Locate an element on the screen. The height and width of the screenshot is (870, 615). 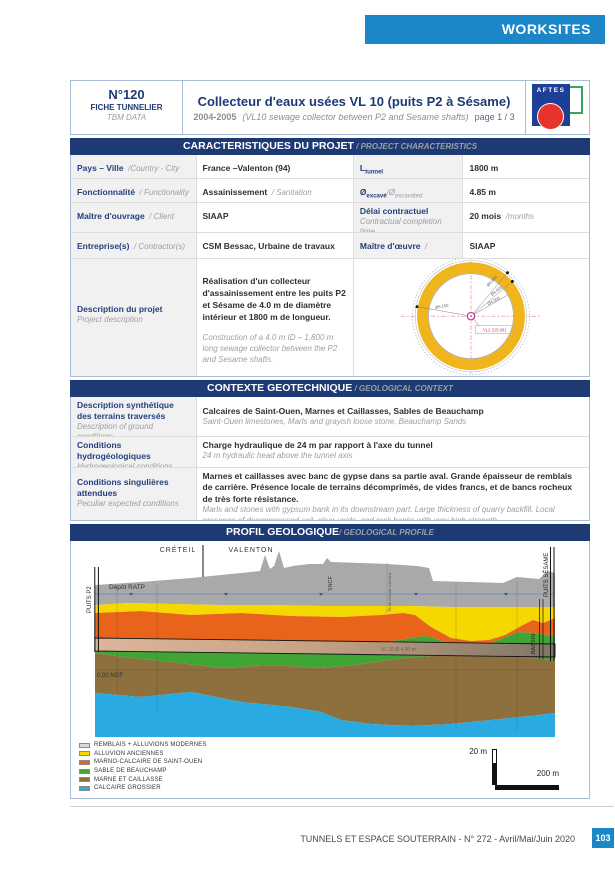
worksites-banner: WORKSITES is located at coordinates (485, 29).